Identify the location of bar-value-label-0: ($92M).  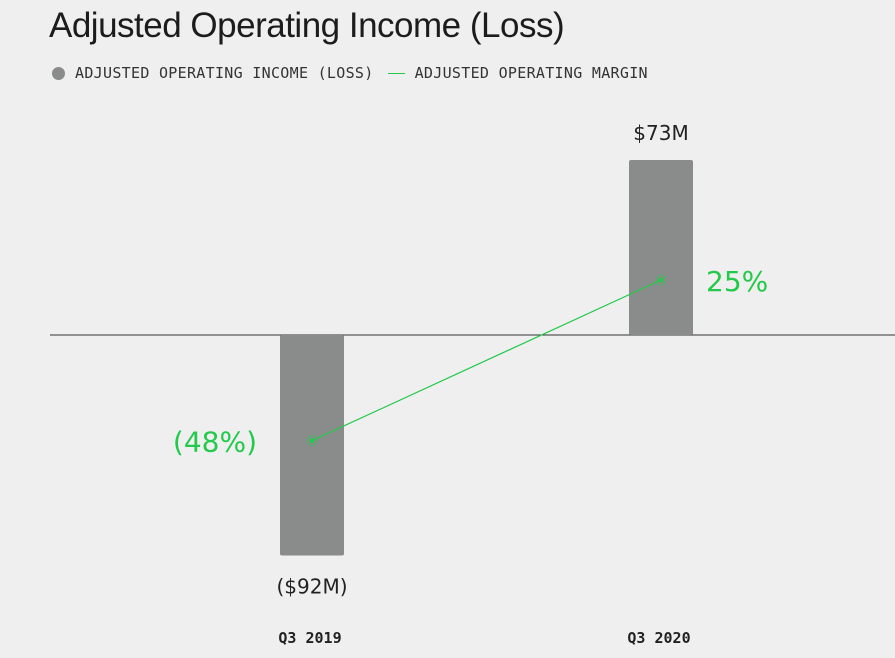
(311, 587).